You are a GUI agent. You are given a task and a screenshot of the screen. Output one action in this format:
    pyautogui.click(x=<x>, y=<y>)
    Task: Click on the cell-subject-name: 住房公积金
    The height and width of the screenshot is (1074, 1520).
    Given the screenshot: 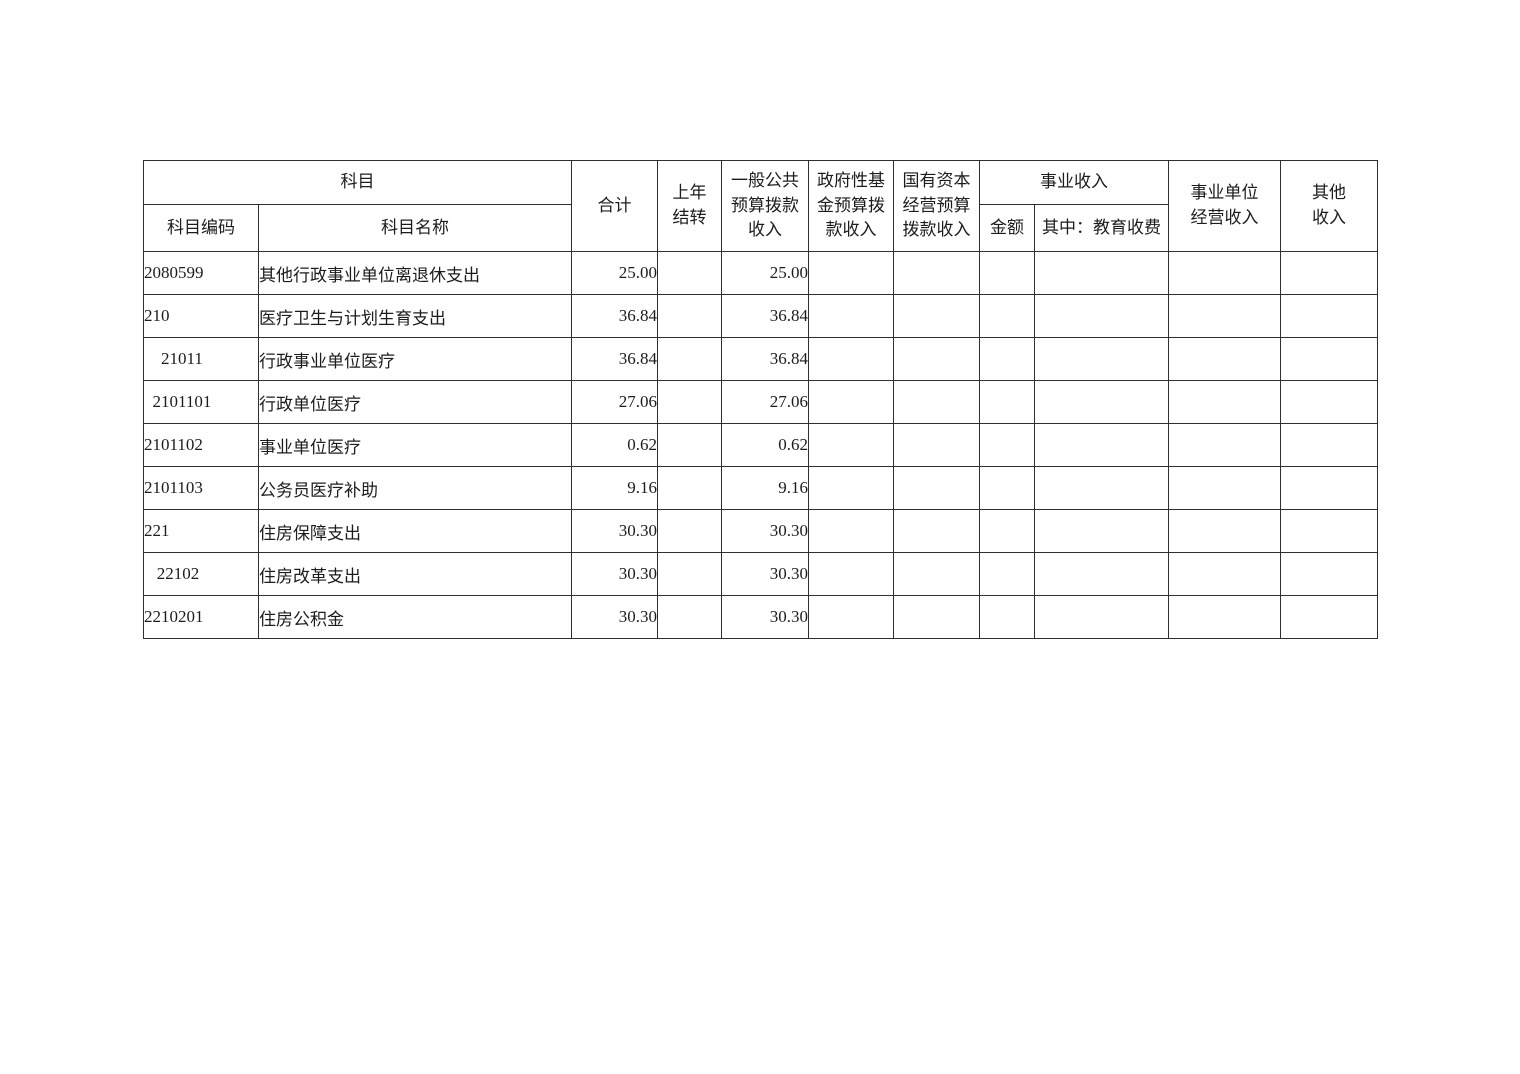 What is the action you would take?
    pyautogui.click(x=415, y=617)
    